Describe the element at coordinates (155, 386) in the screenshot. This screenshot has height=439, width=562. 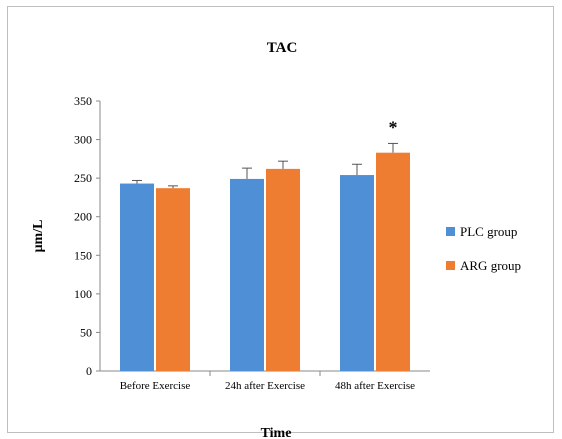
I see `x-tick-label: Before Exercise` at that location.